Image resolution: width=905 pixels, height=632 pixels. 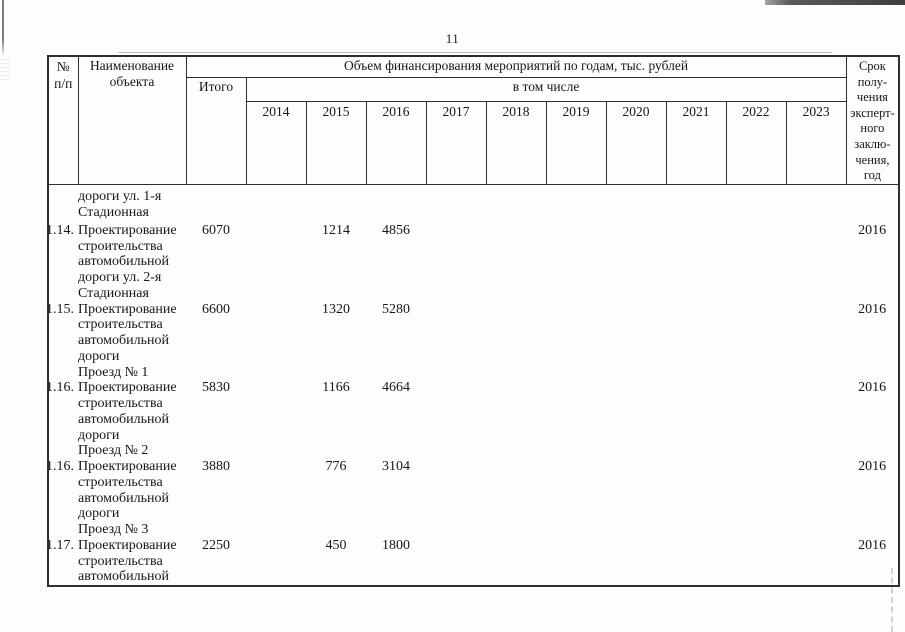 I want to click on header-year-2023: 2023, so click(x=816, y=142).